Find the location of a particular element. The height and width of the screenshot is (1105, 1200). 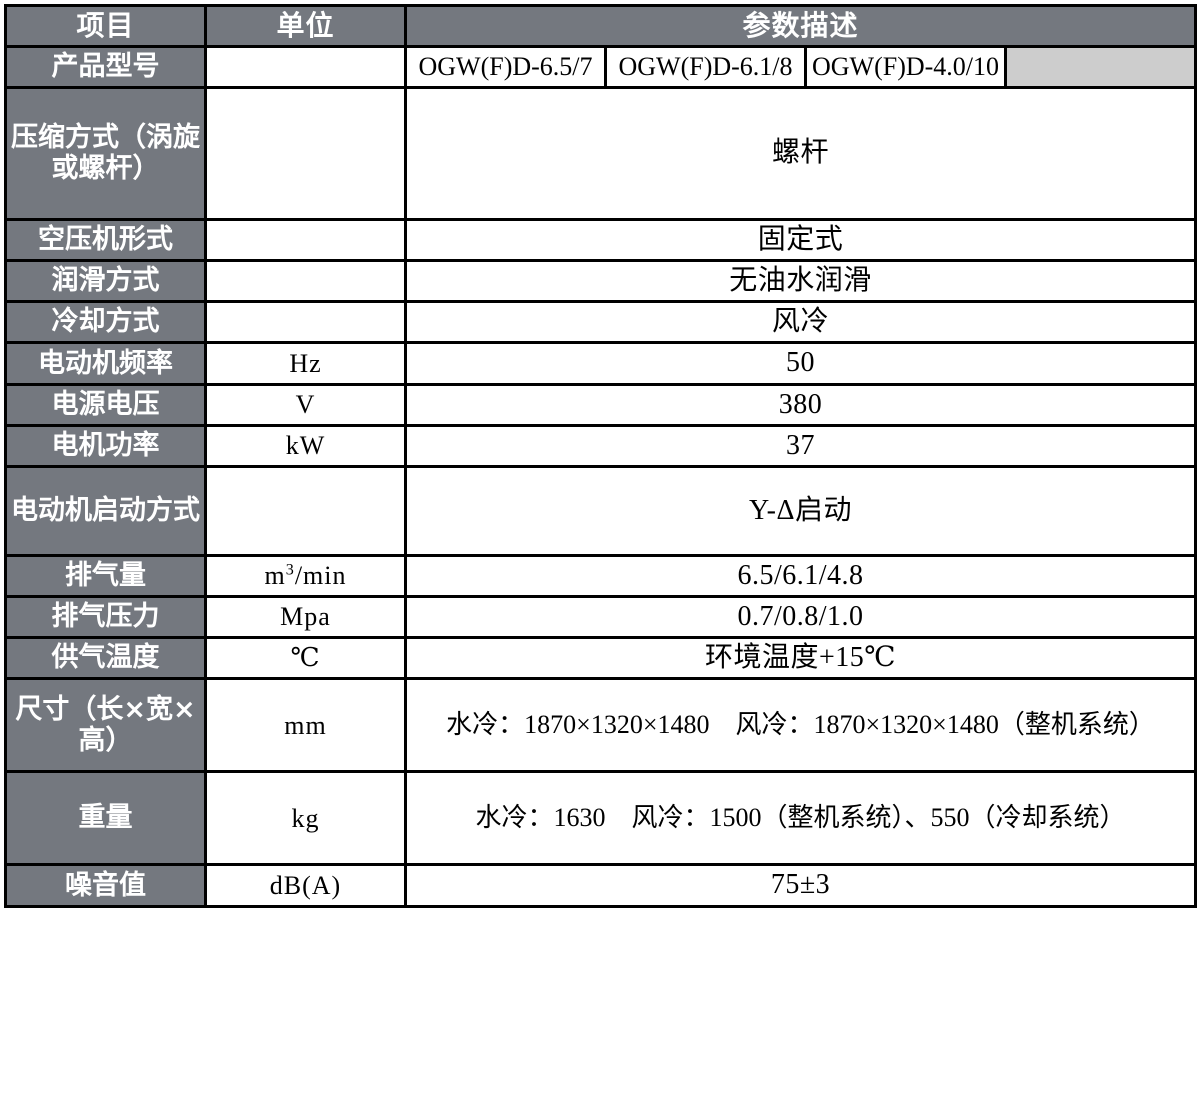

table-row-motor-start-method: 电动机启动方式 Y-Δ启动 is located at coordinates (601, 510).